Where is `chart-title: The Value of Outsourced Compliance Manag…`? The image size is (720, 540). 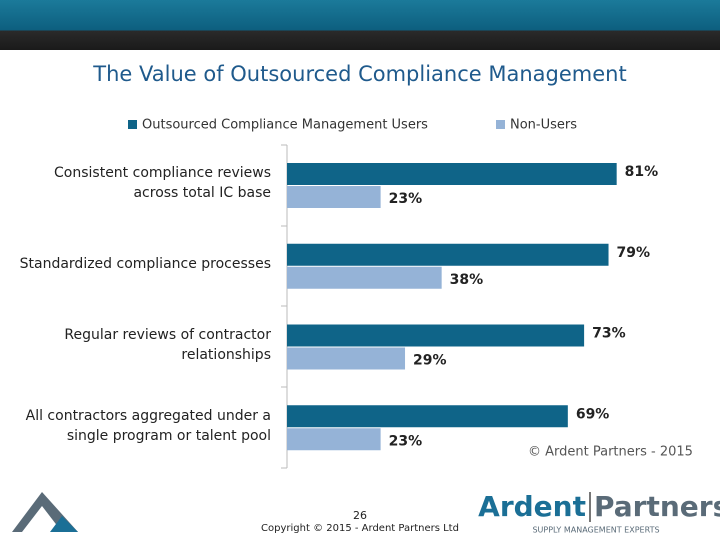
chart-title: The Value of Outsourced Compliance Manag… is located at coordinates (359, 74).